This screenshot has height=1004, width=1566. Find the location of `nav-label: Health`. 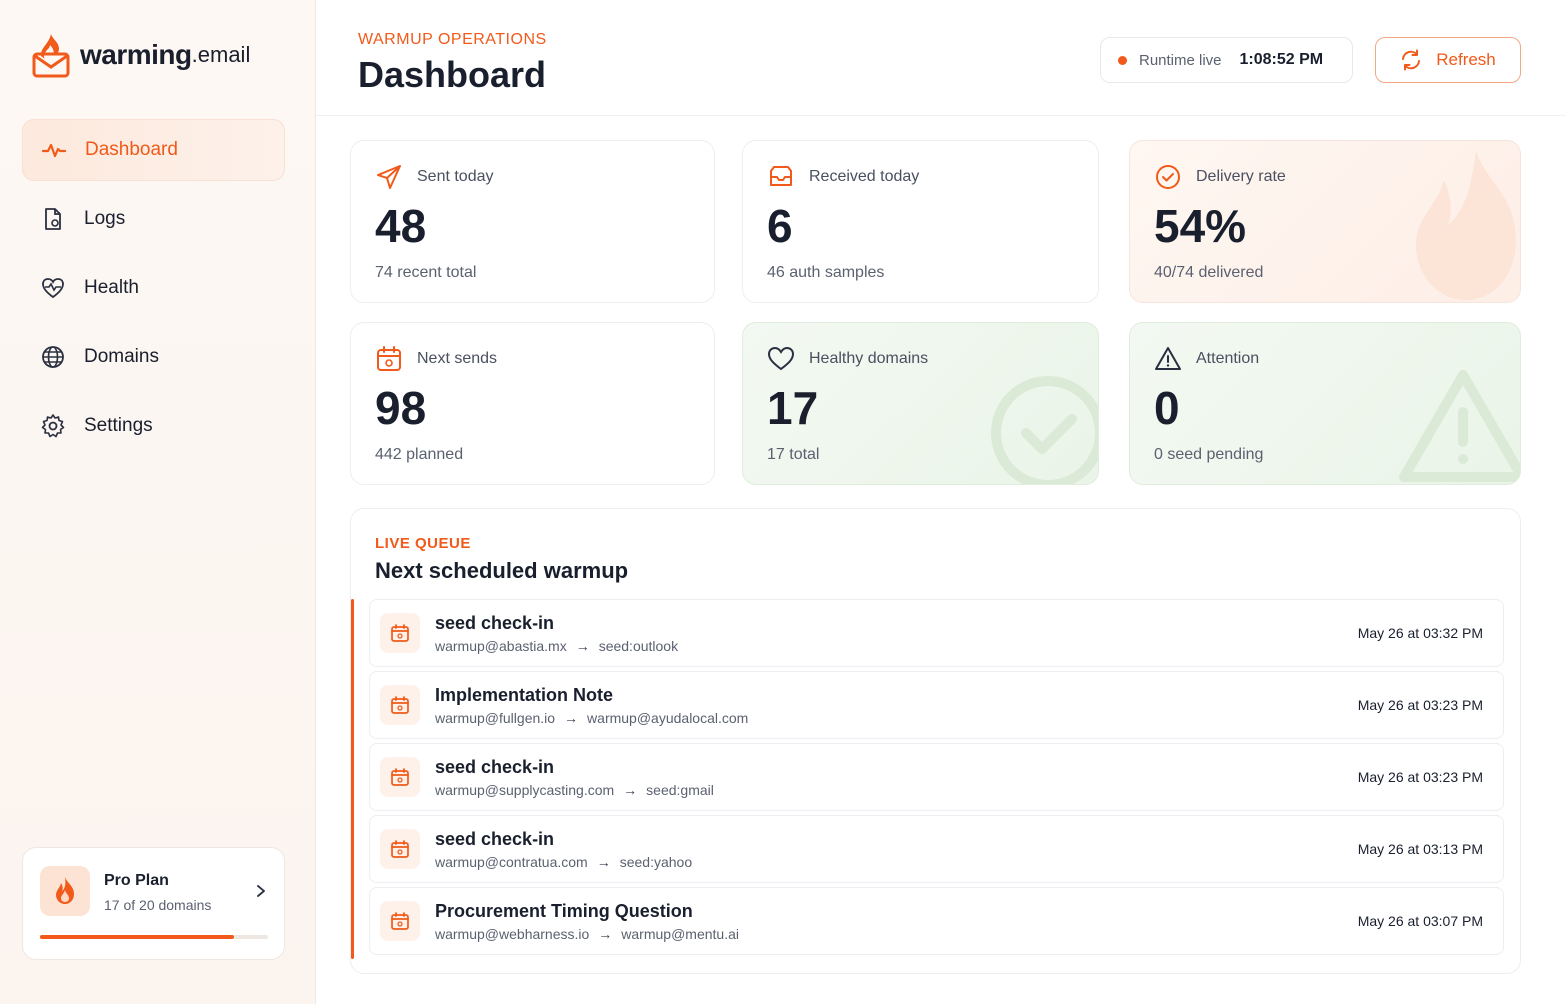

nav-label: Health is located at coordinates (111, 287).